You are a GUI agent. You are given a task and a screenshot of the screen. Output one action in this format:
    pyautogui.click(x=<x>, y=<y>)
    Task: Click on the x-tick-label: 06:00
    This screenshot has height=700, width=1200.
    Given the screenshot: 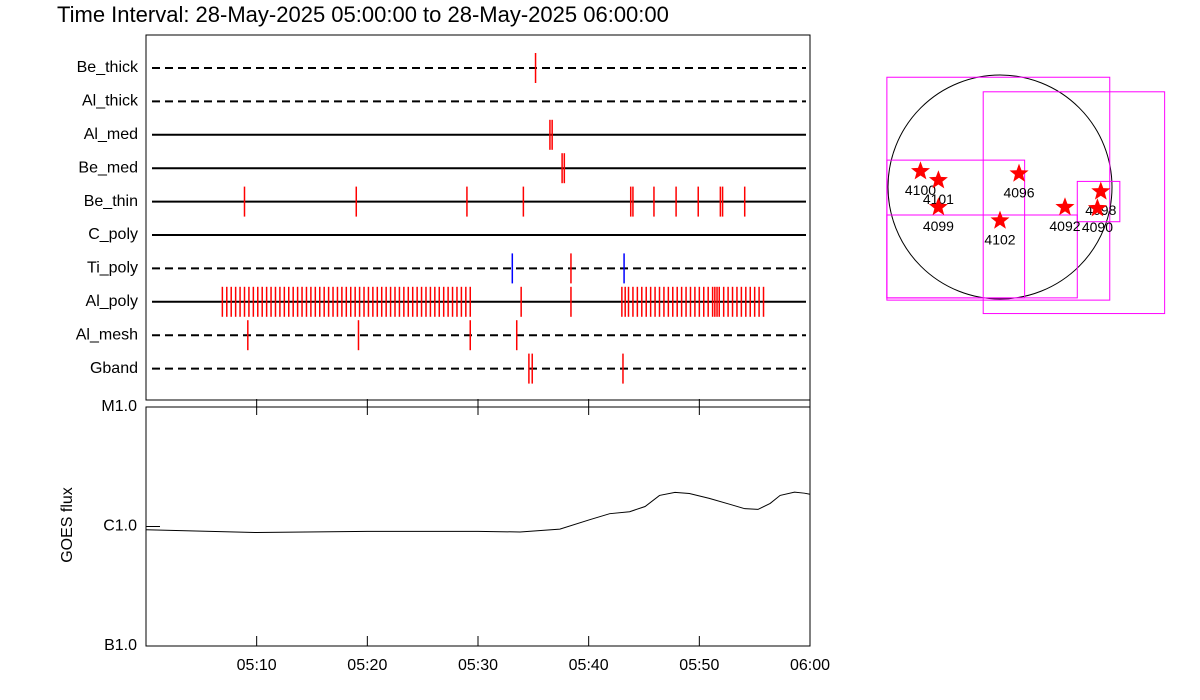 What is the action you would take?
    pyautogui.click(x=810, y=665)
    